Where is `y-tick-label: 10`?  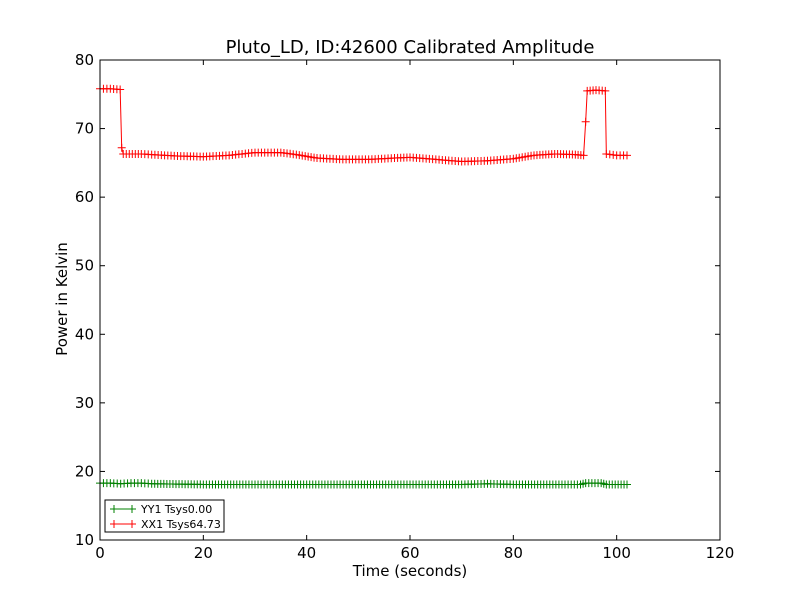
y-tick-label: 10 is located at coordinates (84, 540).